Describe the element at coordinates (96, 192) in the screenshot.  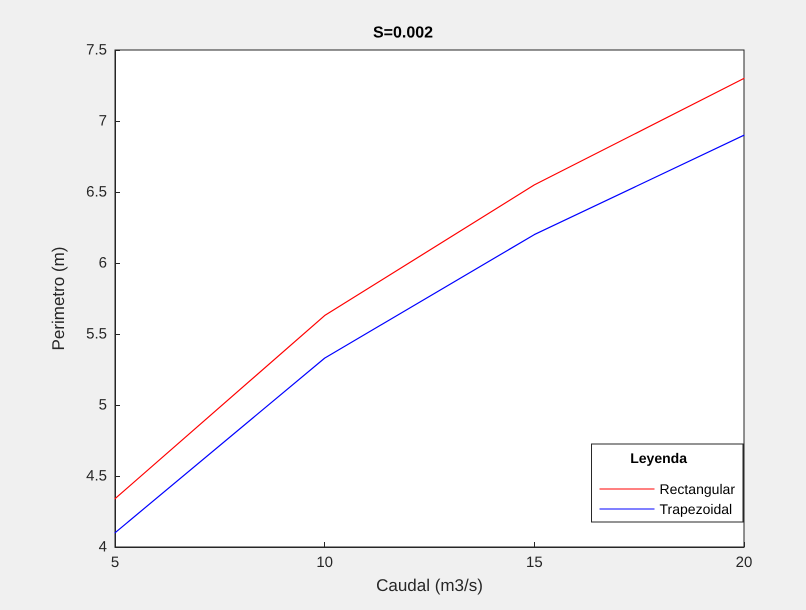
I see `y-tick-label: 6.5` at that location.